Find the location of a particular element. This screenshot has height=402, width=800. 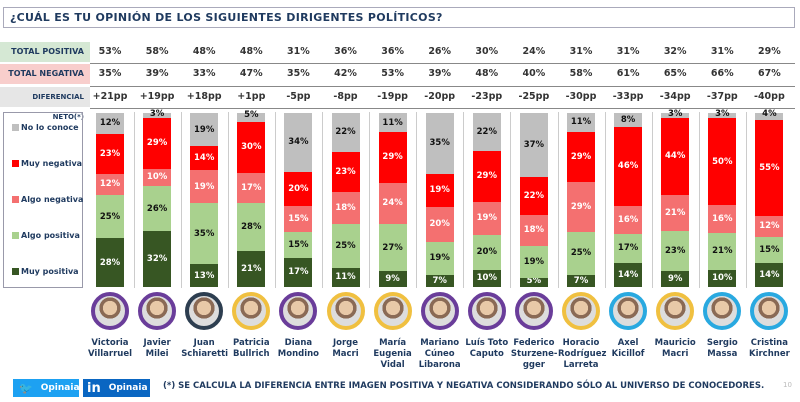

bar-segment-algo-positiva: 19% is located at coordinates (533, 262).